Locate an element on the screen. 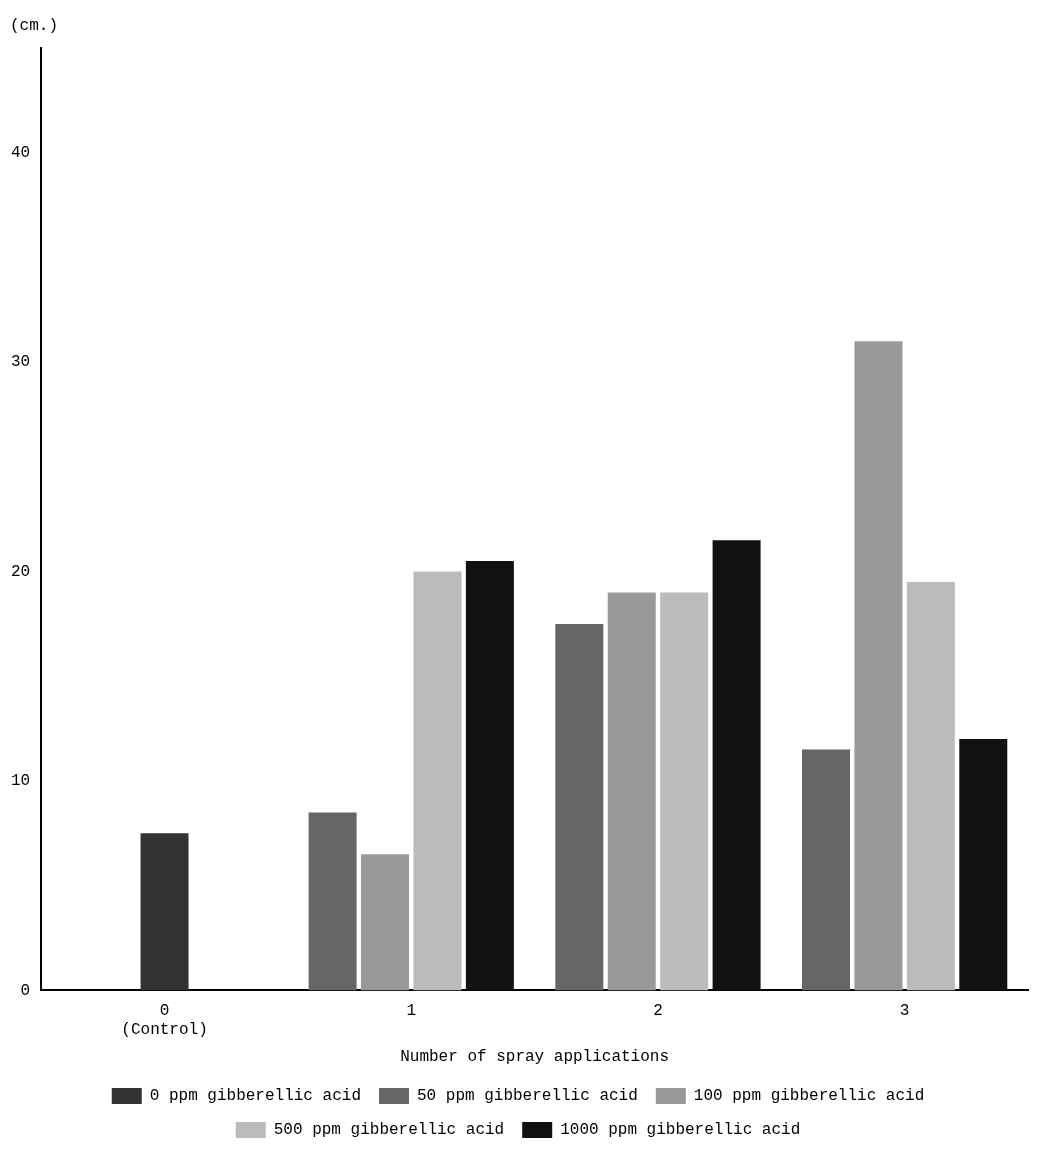  y-tick-label: 30 is located at coordinates (21, 362).